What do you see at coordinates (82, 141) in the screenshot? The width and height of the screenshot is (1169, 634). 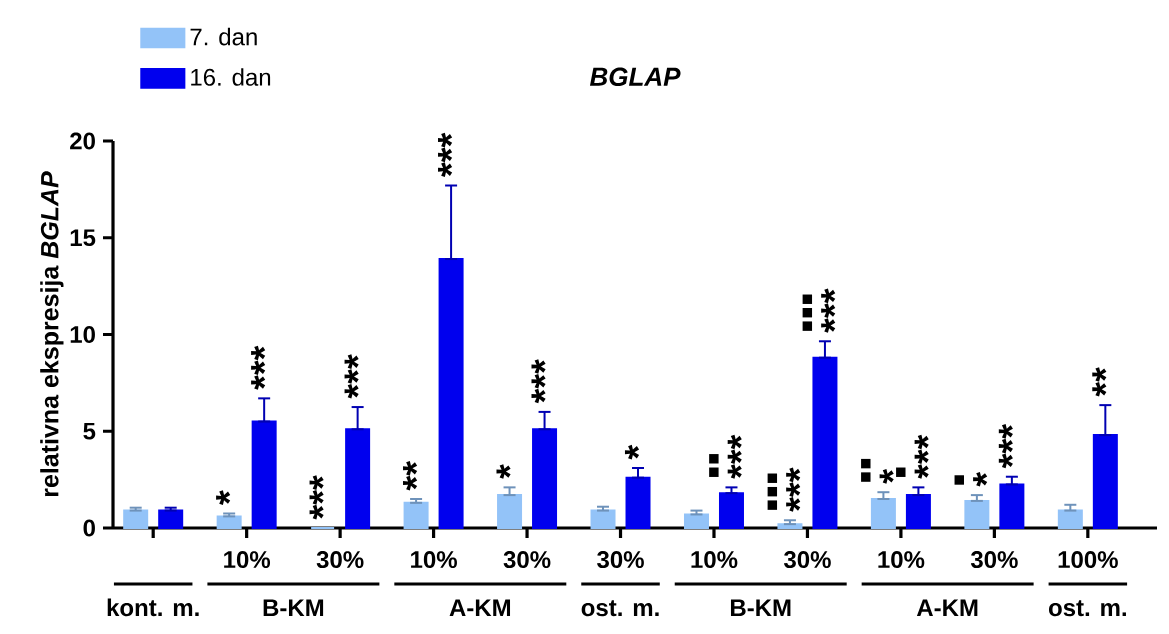 I see `y-tick-label: 20` at bounding box center [82, 141].